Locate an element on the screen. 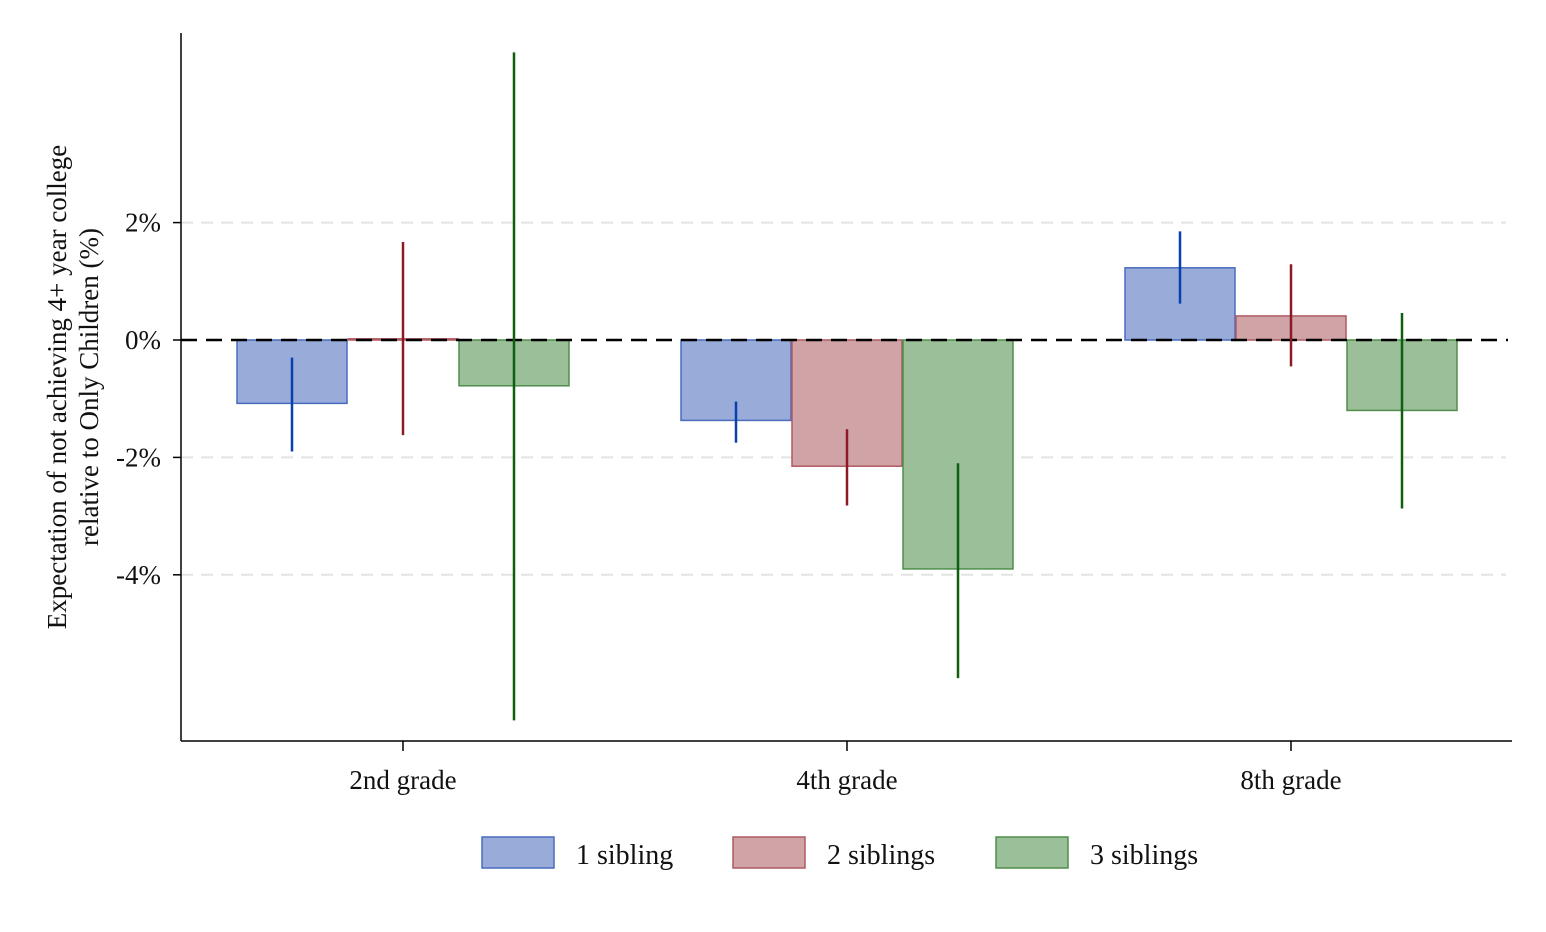  legend-label-3: 3 siblings is located at coordinates (1144, 855).